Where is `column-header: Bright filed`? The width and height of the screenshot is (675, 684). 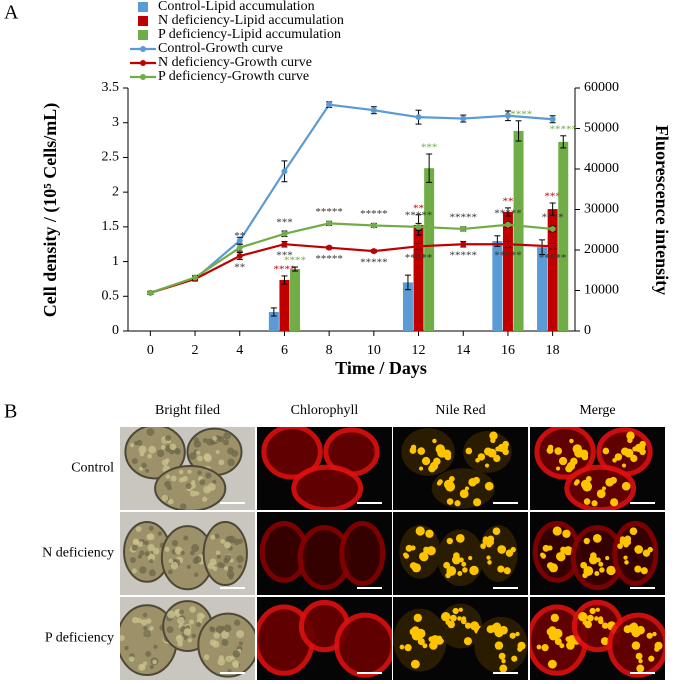 column-header: Bright filed is located at coordinates (187, 410).